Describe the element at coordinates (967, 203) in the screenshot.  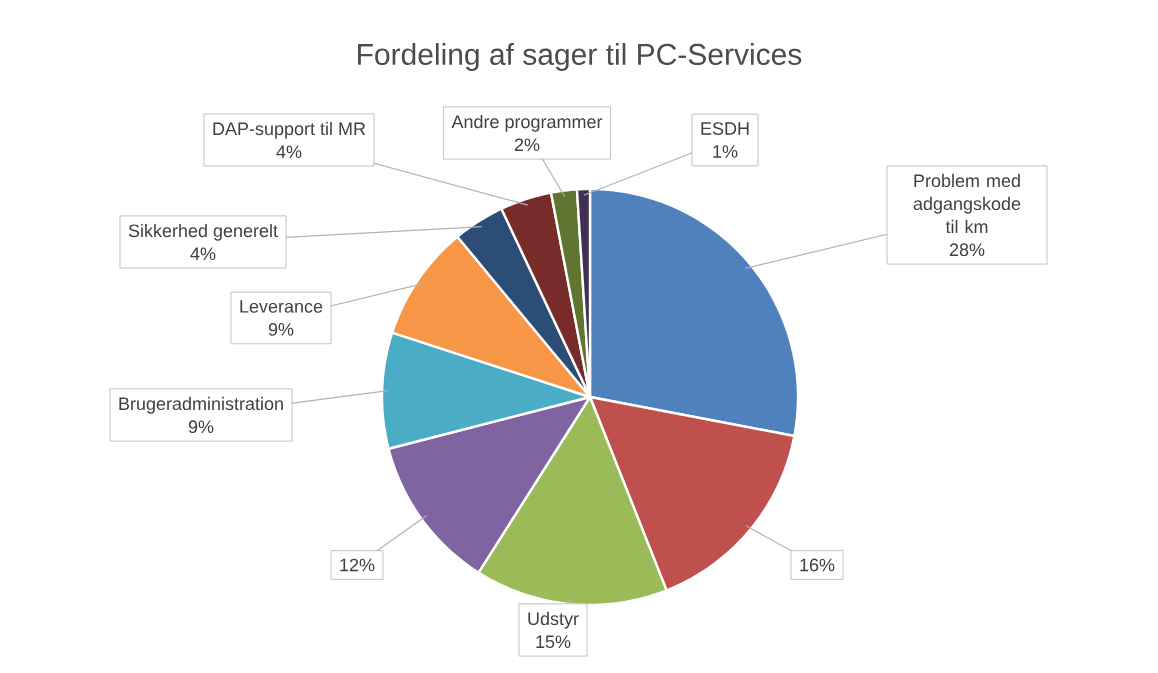
I see `slice-label: Problem med adgangskode til km` at that location.